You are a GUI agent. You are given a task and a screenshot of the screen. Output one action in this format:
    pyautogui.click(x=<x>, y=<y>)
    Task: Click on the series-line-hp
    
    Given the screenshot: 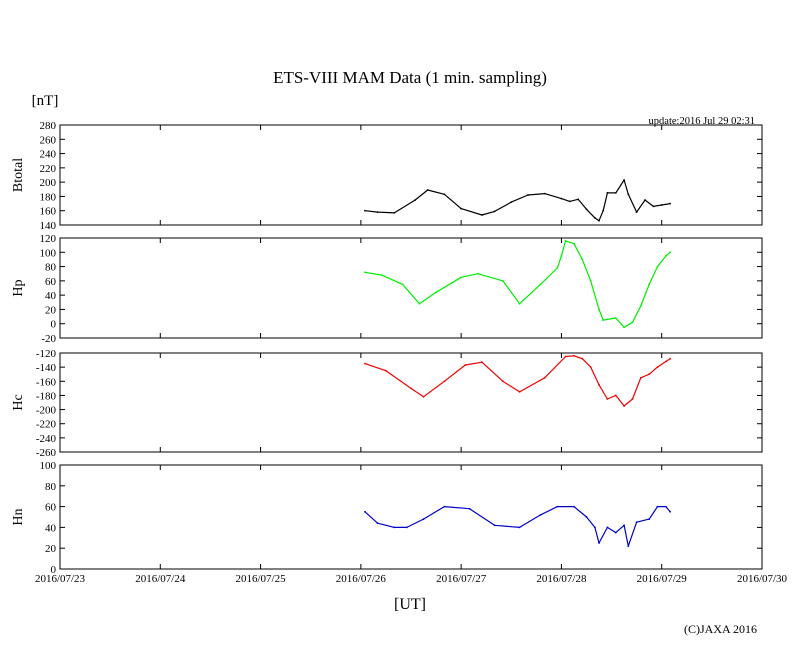 What is the action you would take?
    pyautogui.click(x=517, y=284)
    